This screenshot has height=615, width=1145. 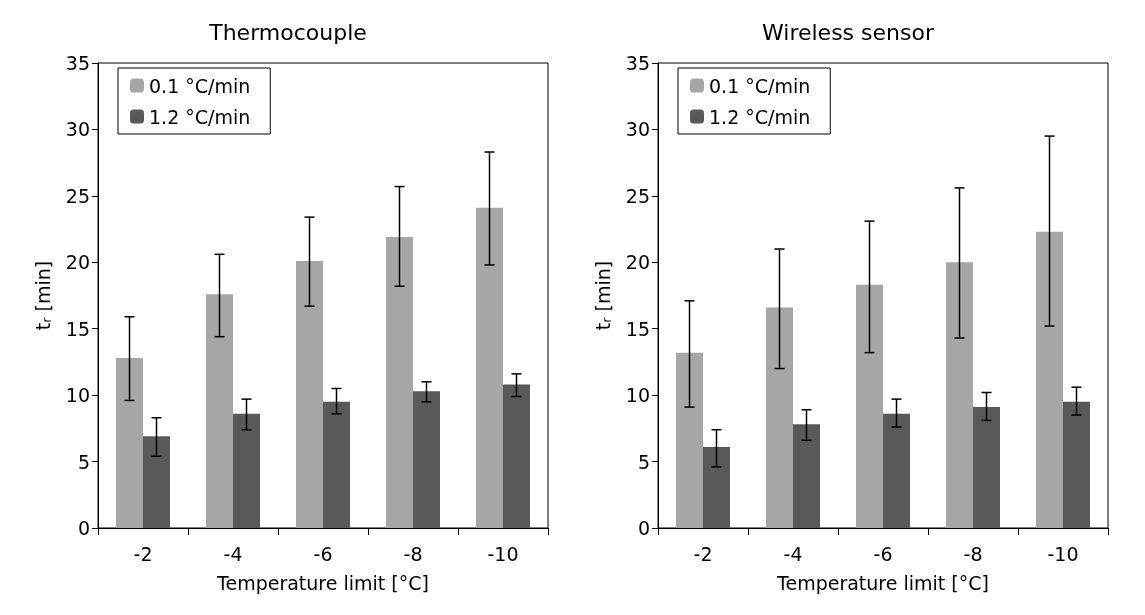 What do you see at coordinates (848, 32) in the screenshot?
I see `chart-title: Wireless sensor` at bounding box center [848, 32].